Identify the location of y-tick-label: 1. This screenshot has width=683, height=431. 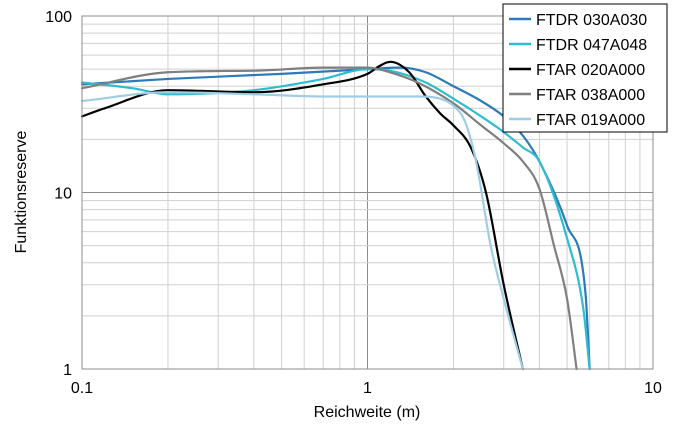
(67, 370).